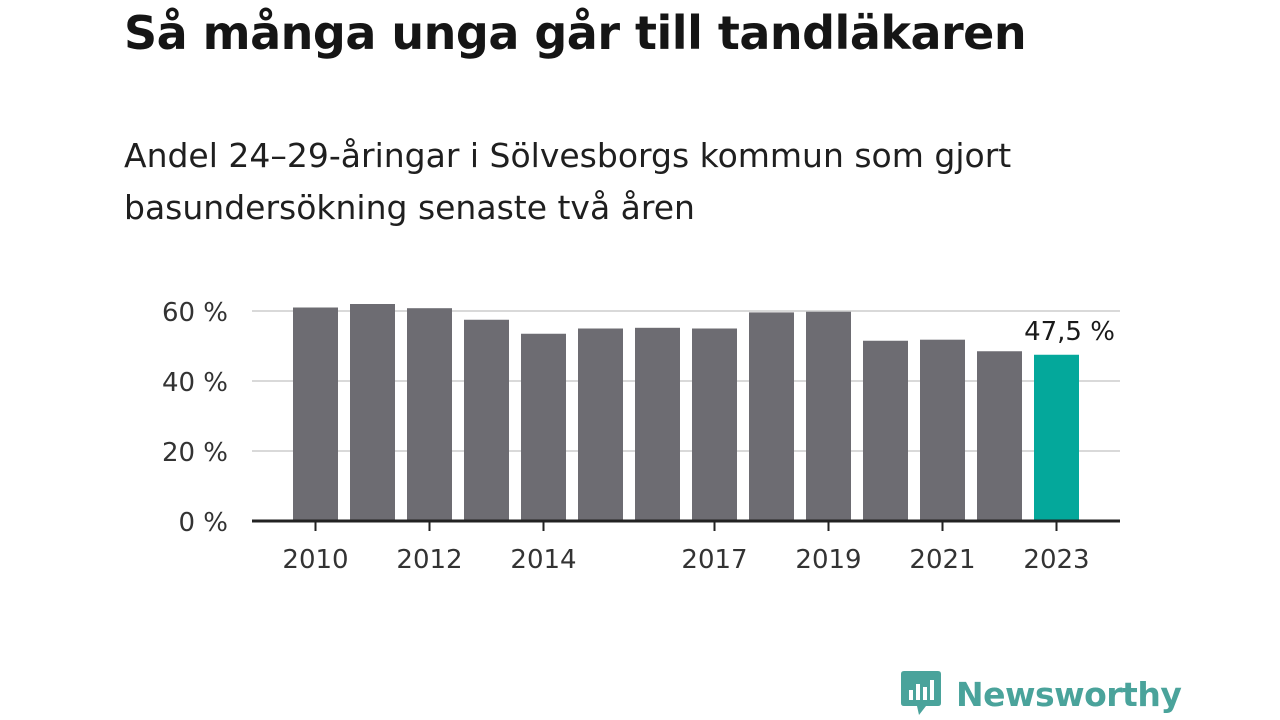  What do you see at coordinates (372, 412) in the screenshot?
I see `bar-2011` at bounding box center [372, 412].